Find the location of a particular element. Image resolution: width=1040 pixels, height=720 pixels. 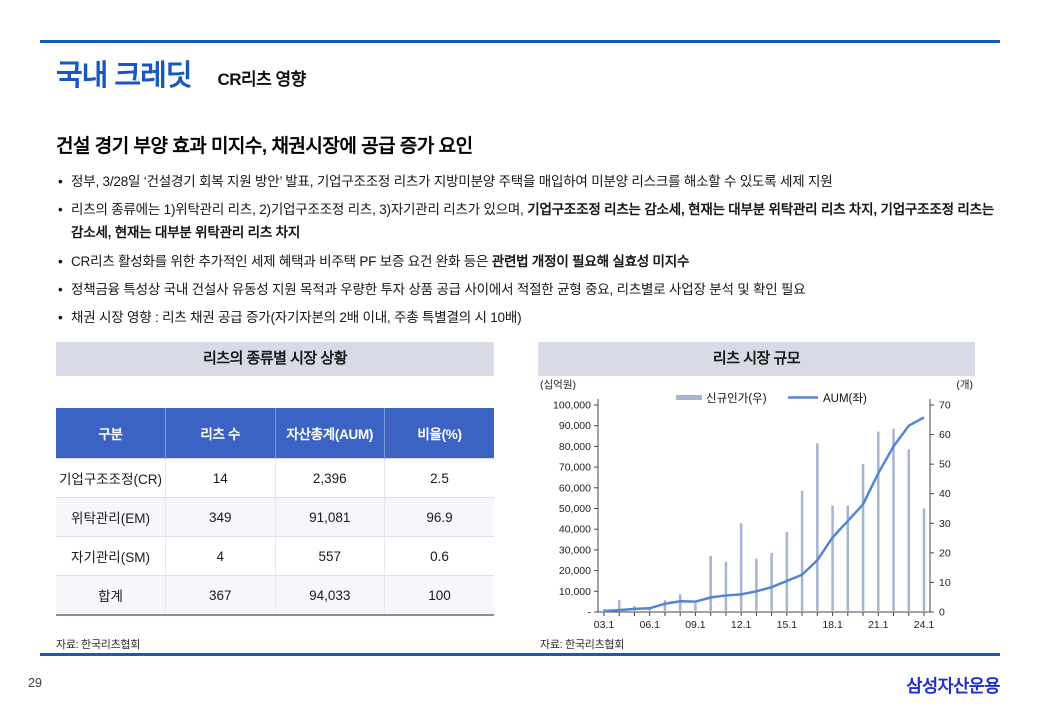

x-axis-tick-label: 18.1 is located at coordinates (832, 624).